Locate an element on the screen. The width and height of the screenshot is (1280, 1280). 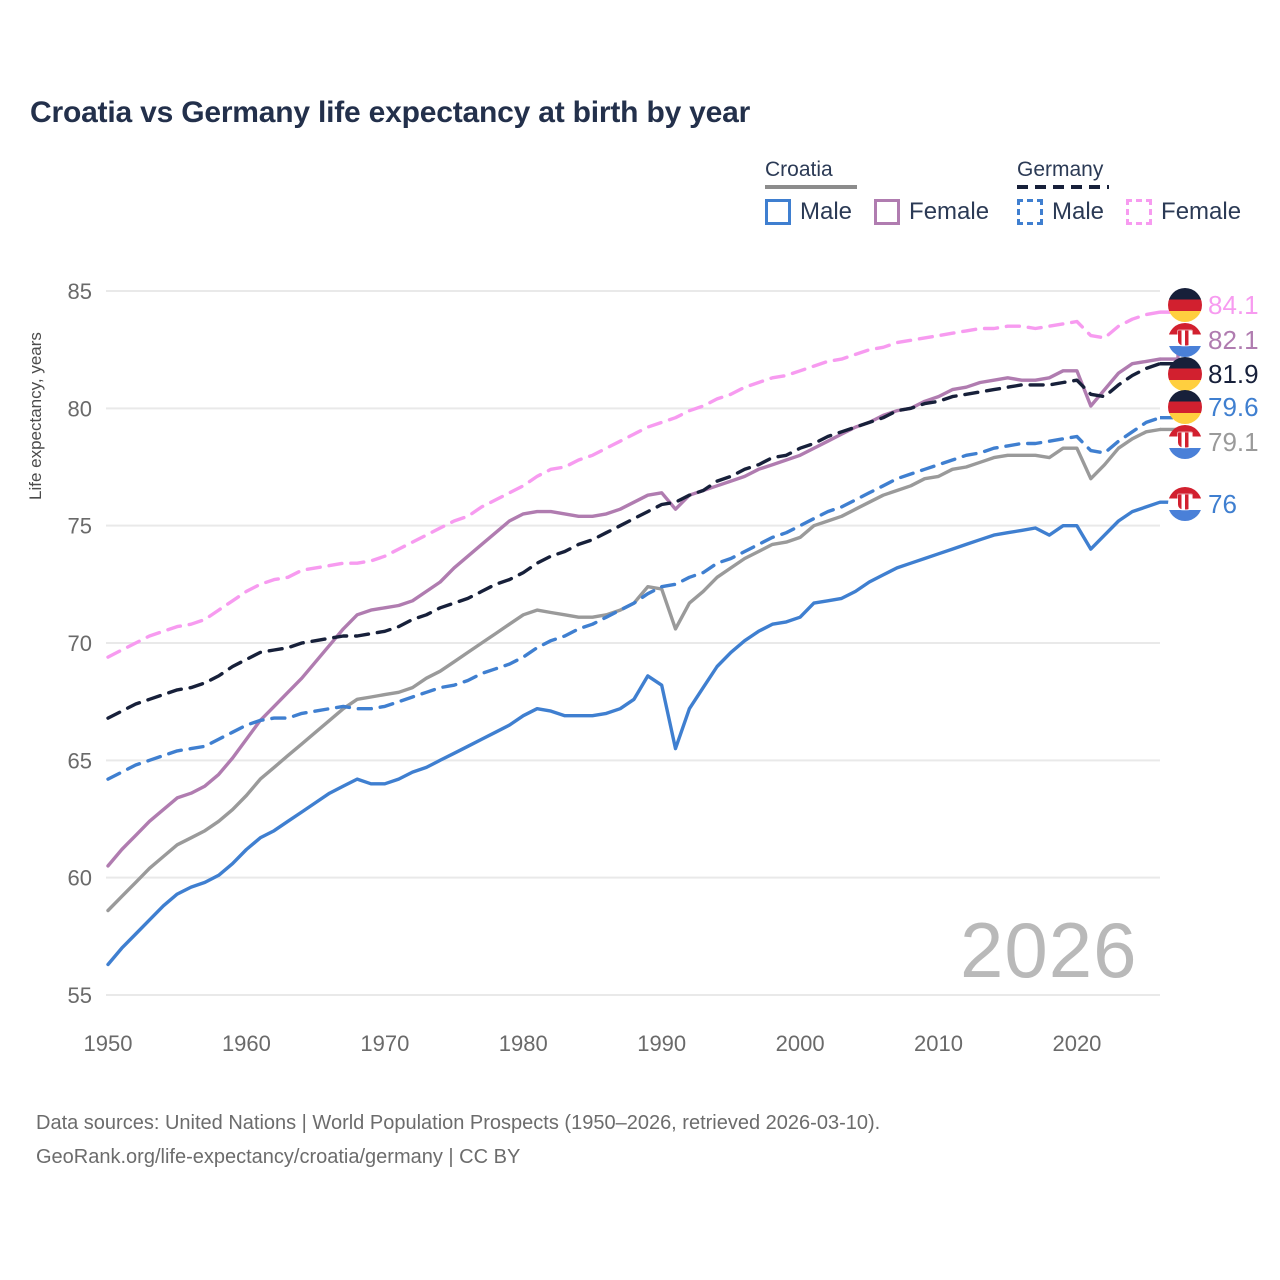
svg-text: 2020 is located at coordinates (1076, 1043).